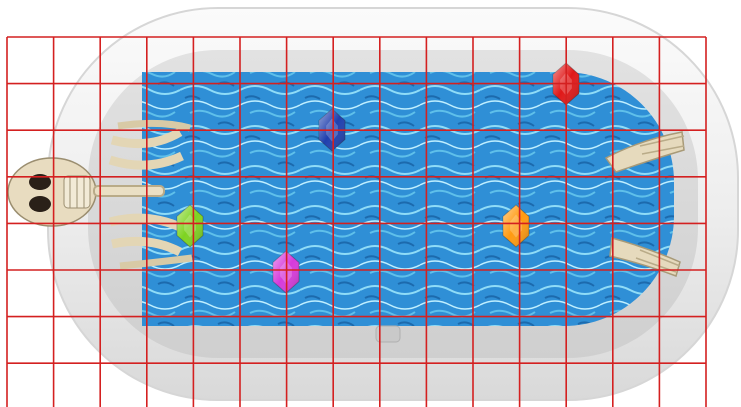  I want to click on gem-green-crystal-icon, so click(190, 226).